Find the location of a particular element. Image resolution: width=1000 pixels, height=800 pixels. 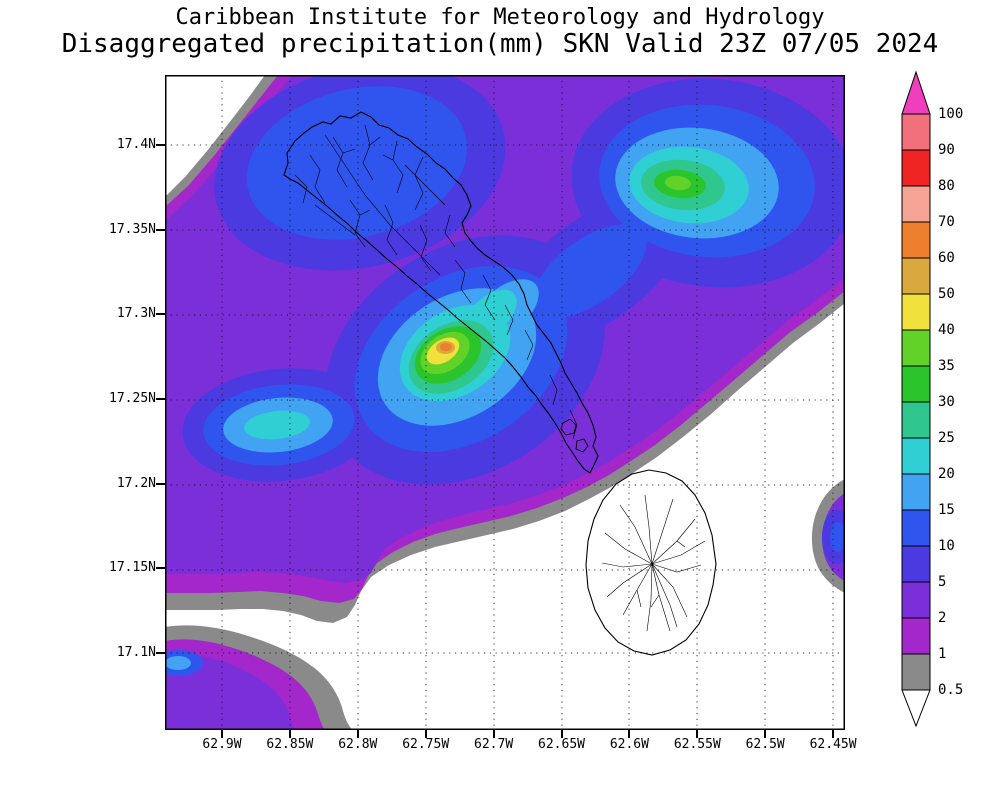

colorbar-tick-label: 40 is located at coordinates (946, 330).